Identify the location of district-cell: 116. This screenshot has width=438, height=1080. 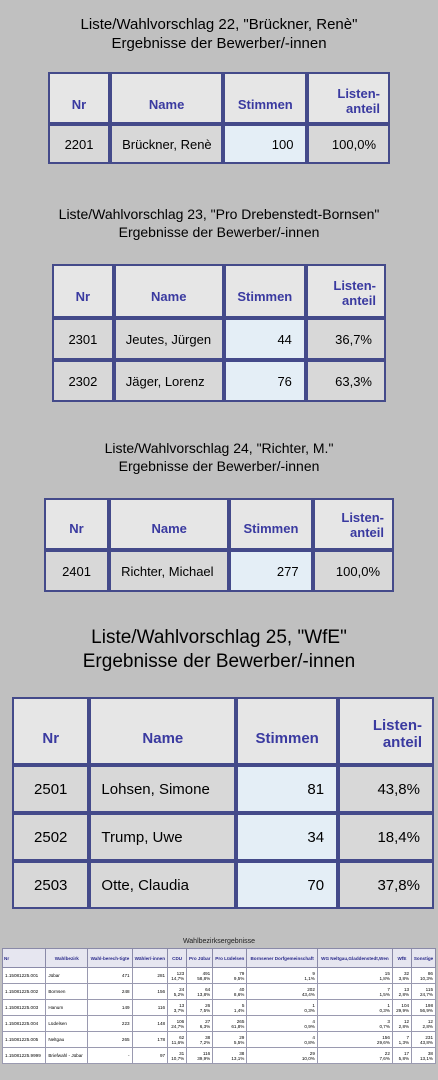
(150, 1007).